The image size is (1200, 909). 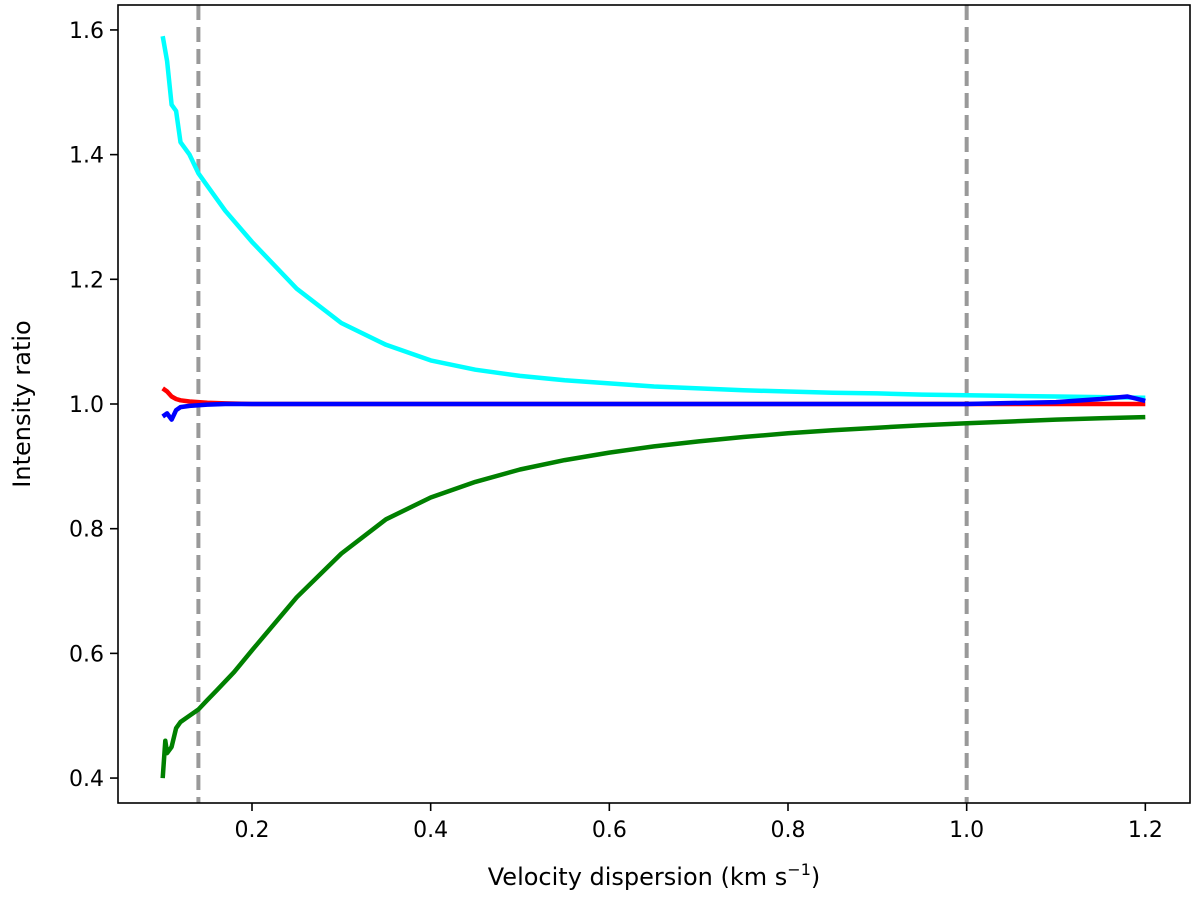 What do you see at coordinates (966, 830) in the screenshot?
I see `x-tick-label: 1.0` at bounding box center [966, 830].